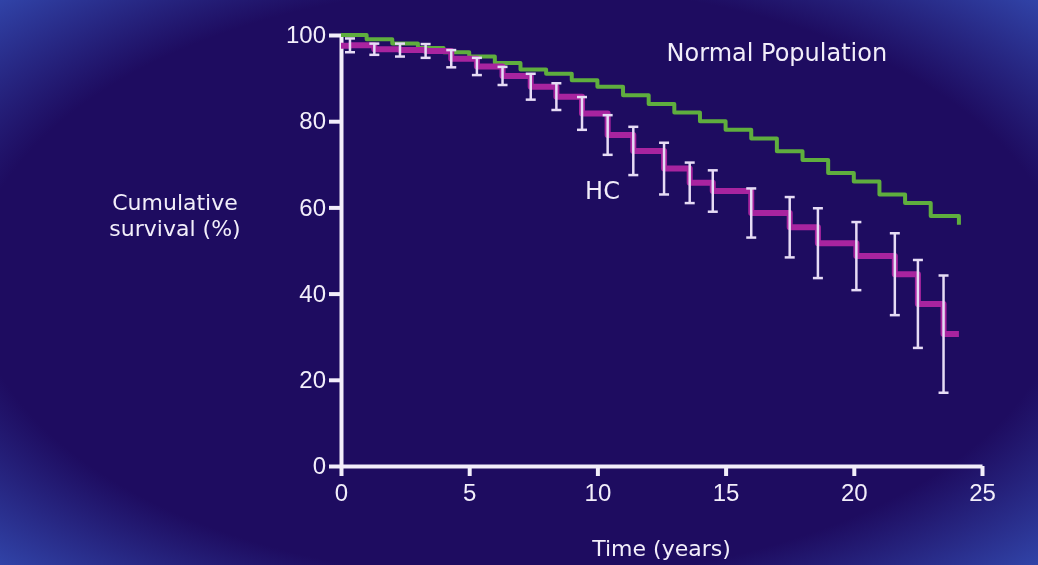 The height and width of the screenshot is (565, 1038). I want to click on x-tick-label: 25, so click(982, 492).